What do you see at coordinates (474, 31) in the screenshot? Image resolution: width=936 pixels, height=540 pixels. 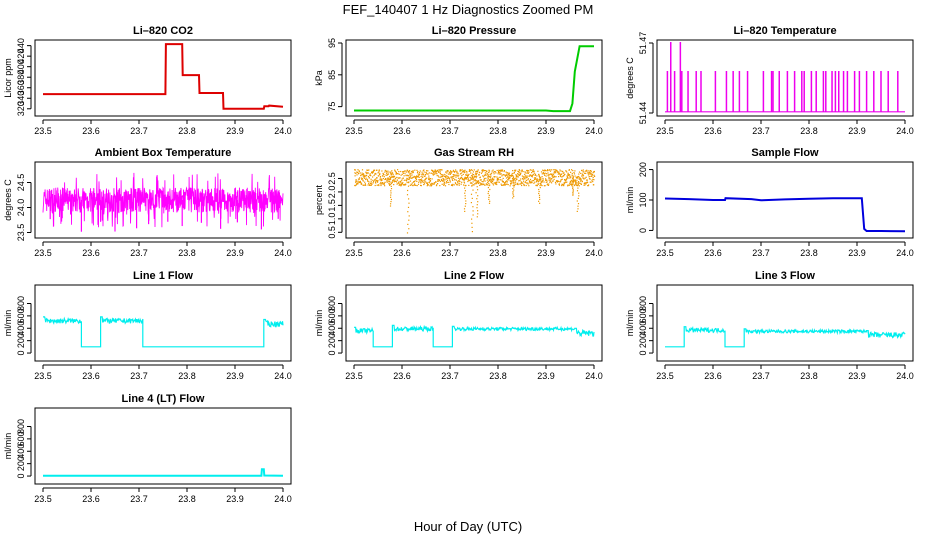 I see `panel-title: Li–820 Pressure` at bounding box center [474, 31].